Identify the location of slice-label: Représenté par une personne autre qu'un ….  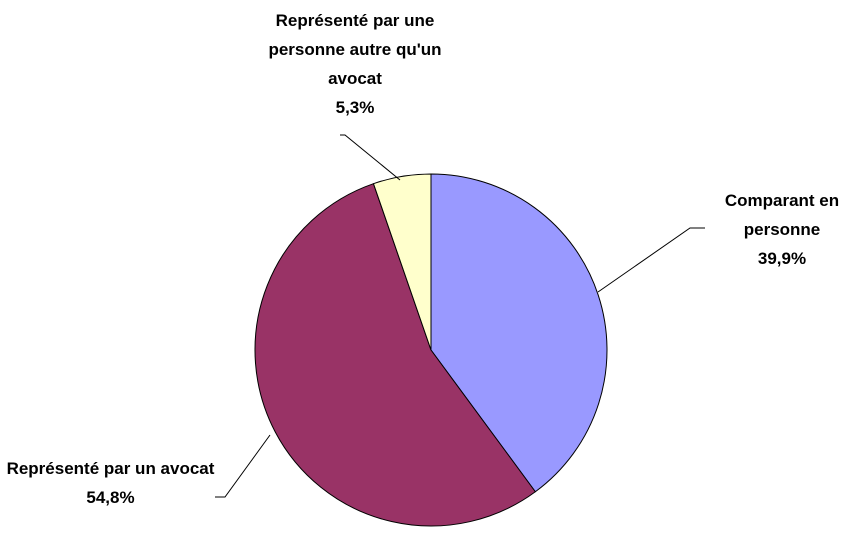
(355, 64).